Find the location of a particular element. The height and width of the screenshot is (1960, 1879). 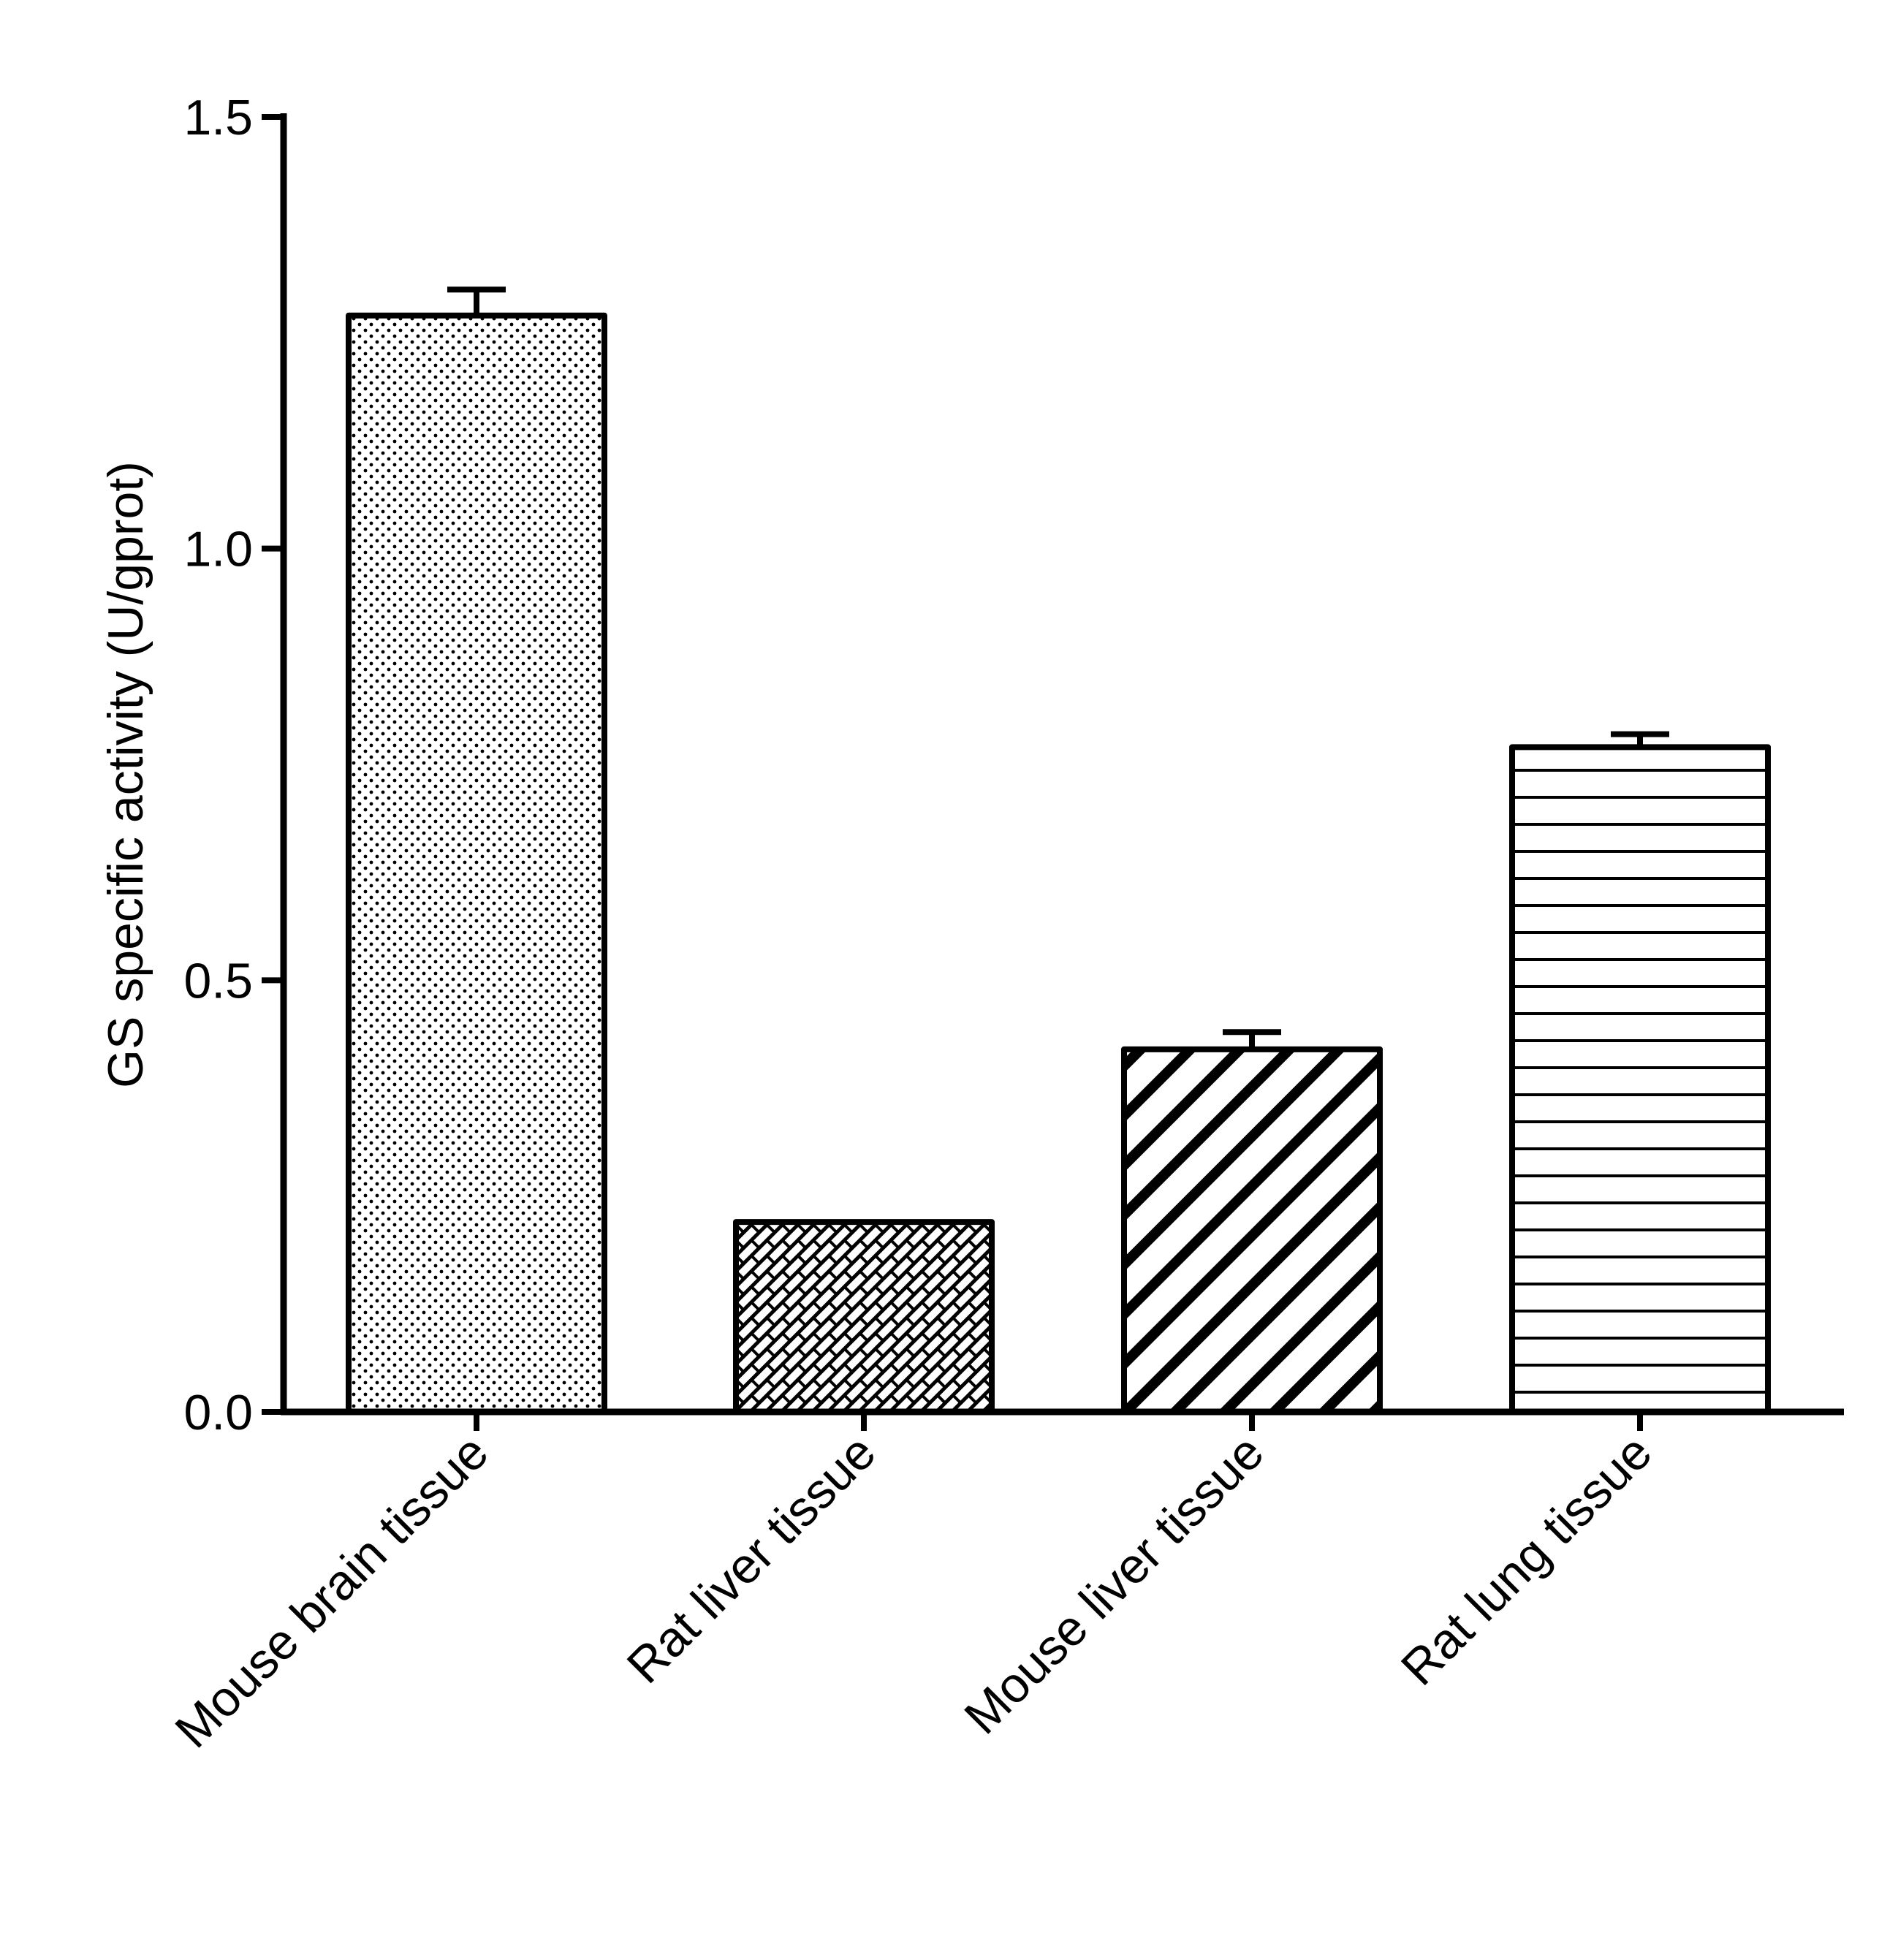

x-tick-label: Mouse liver tissue is located at coordinates (1114, 1584).